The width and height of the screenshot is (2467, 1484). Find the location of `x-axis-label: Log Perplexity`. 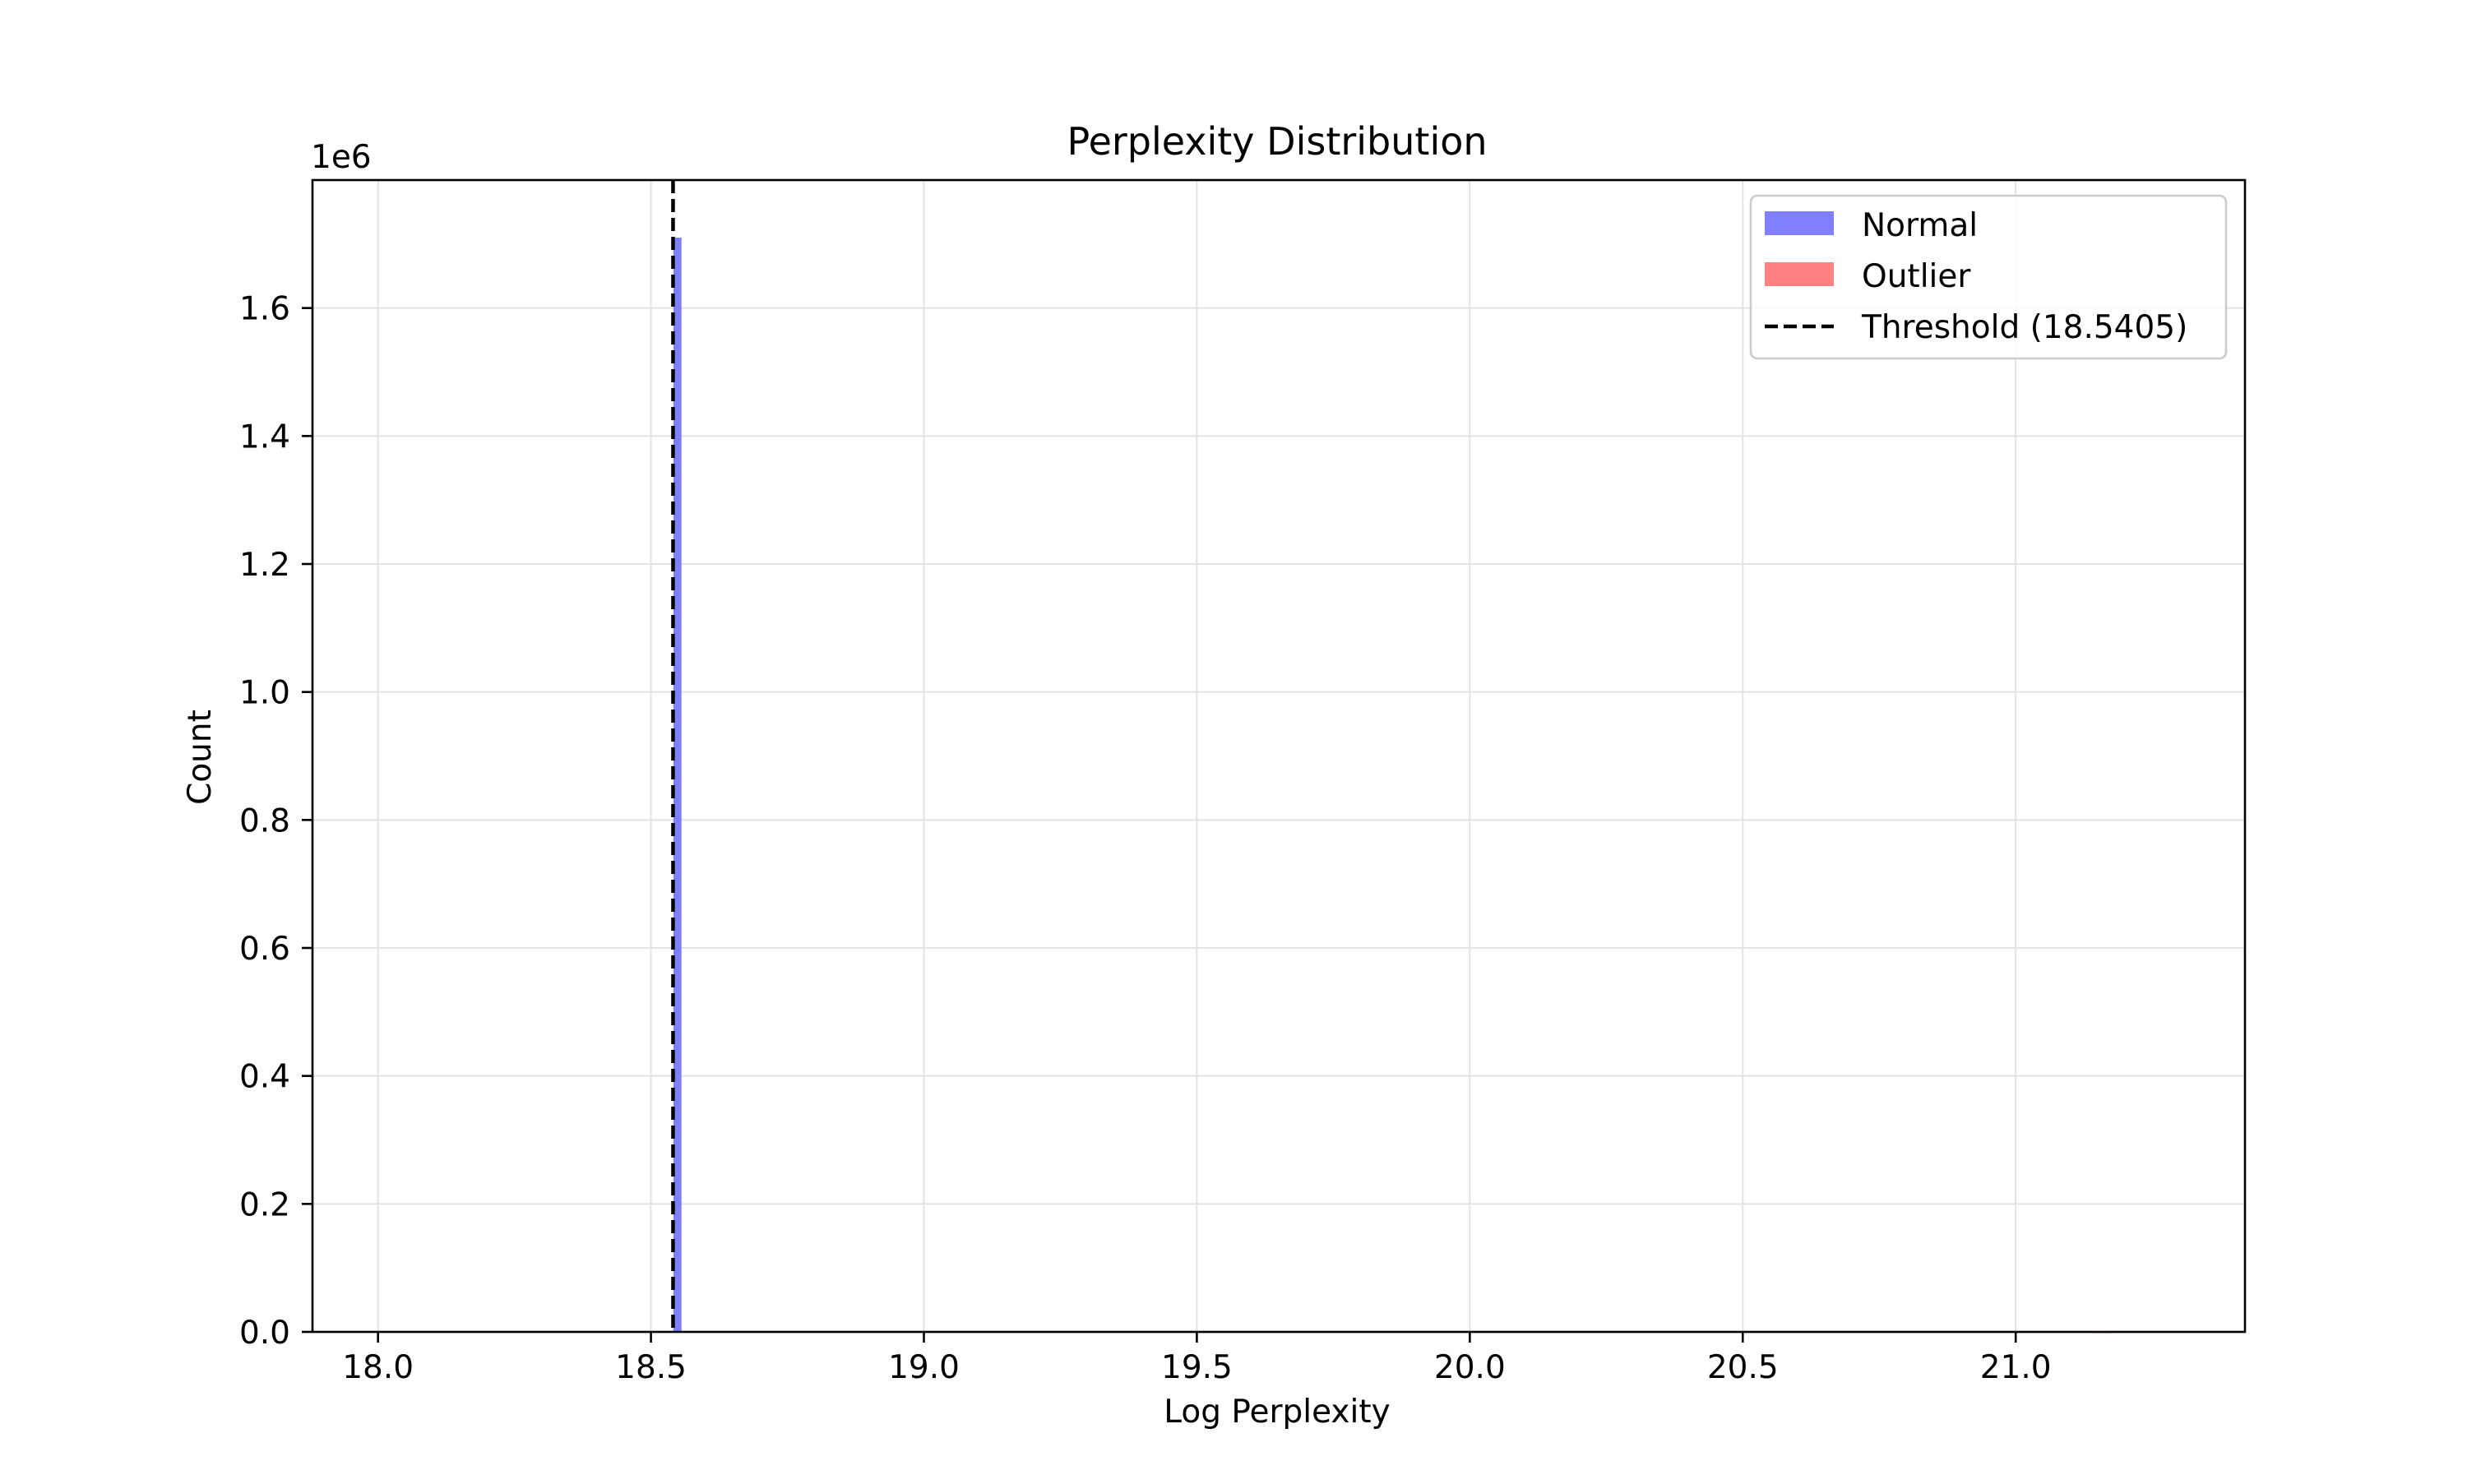

x-axis-label: Log Perplexity is located at coordinates (1277, 1413).